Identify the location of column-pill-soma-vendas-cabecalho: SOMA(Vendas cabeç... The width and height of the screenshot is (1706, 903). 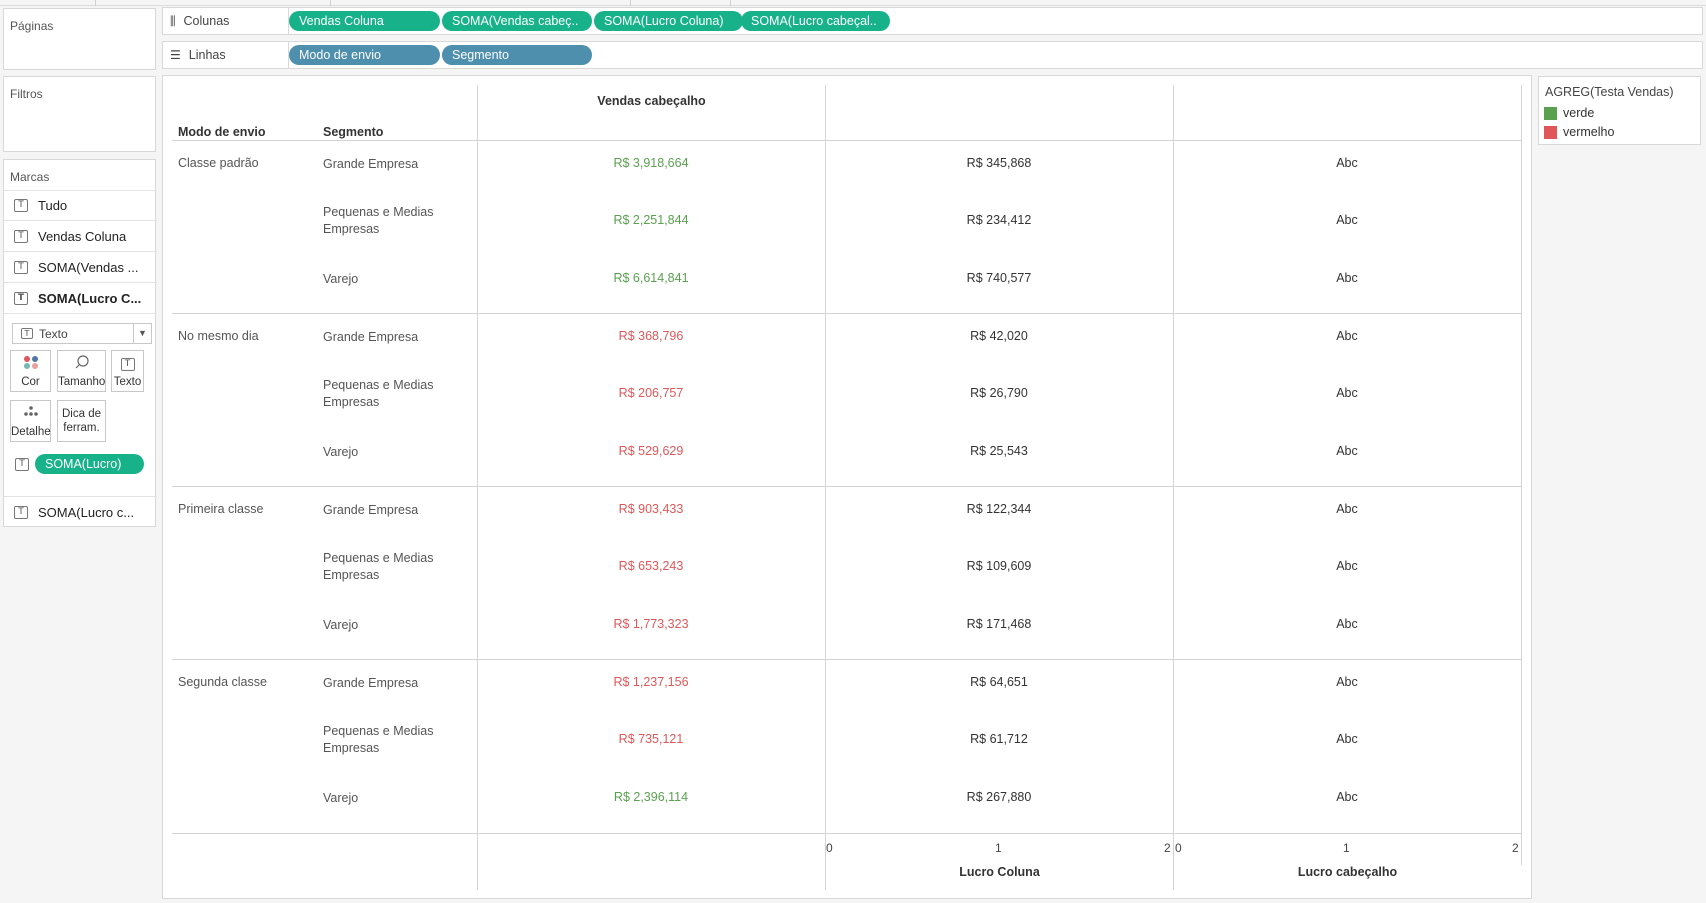
(517, 21).